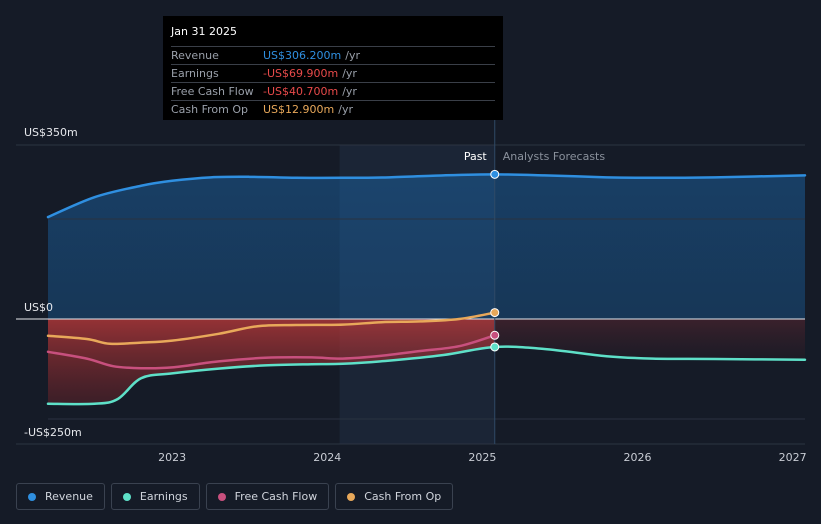  What do you see at coordinates (301, 91) in the screenshot?
I see `tooltip-row-value: -US$40.700m` at bounding box center [301, 91].